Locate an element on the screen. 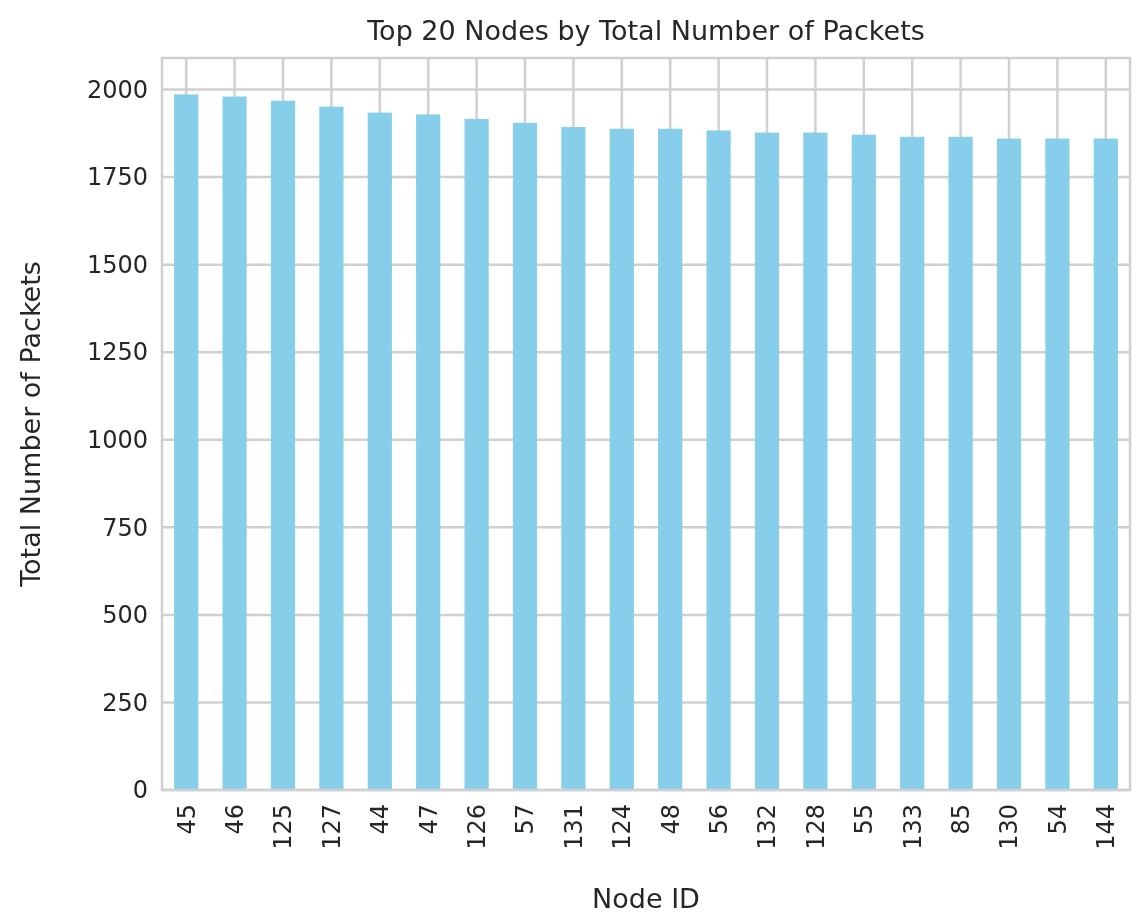 The image size is (1136, 918). y-tick-label: 1000 is located at coordinates (117, 439).